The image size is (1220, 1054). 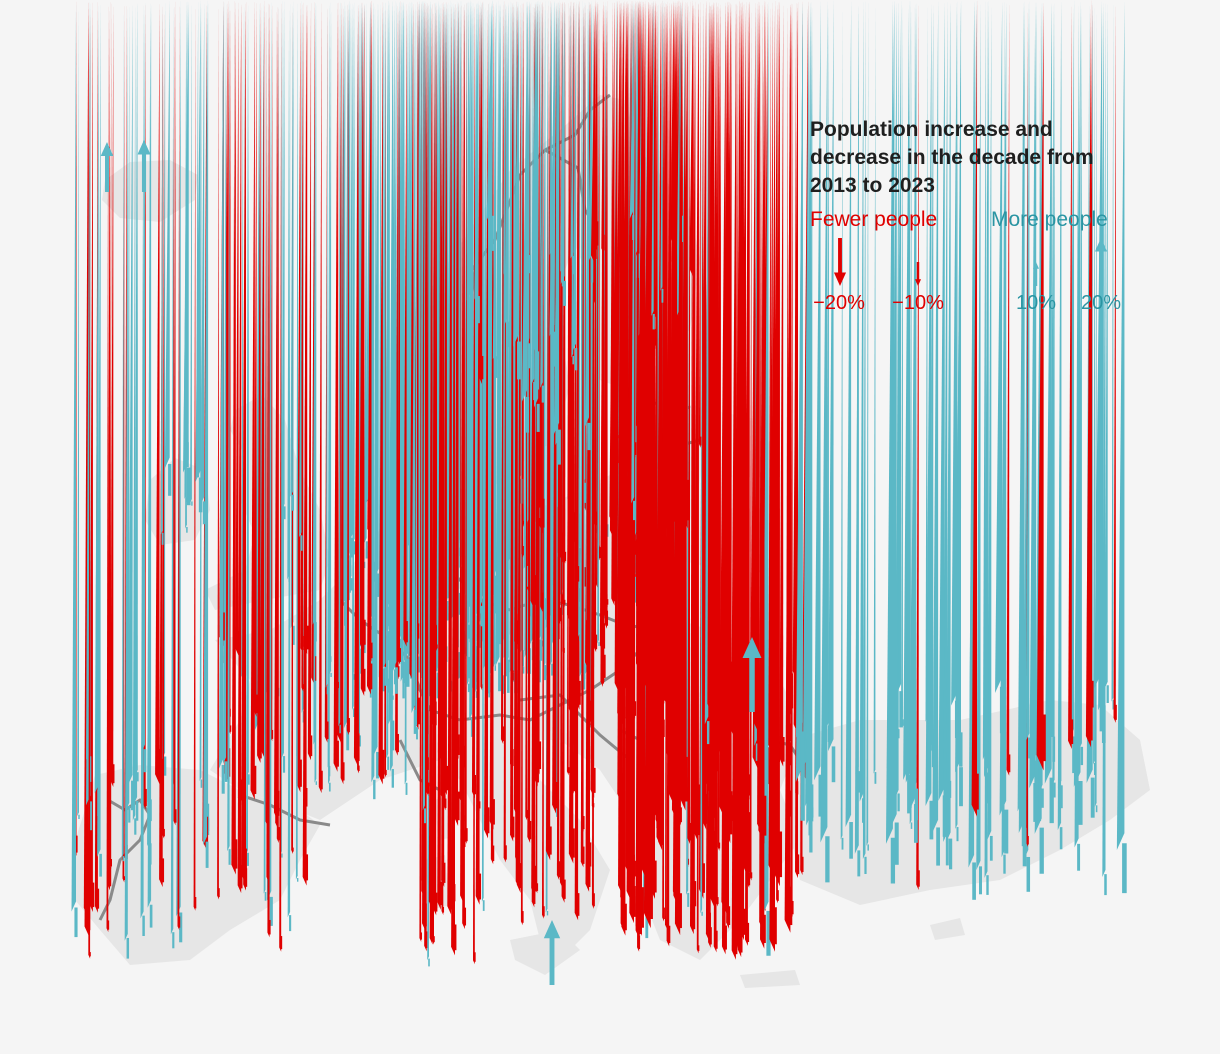 I want to click on legend-increase-arrow, so click(x=1101, y=262).